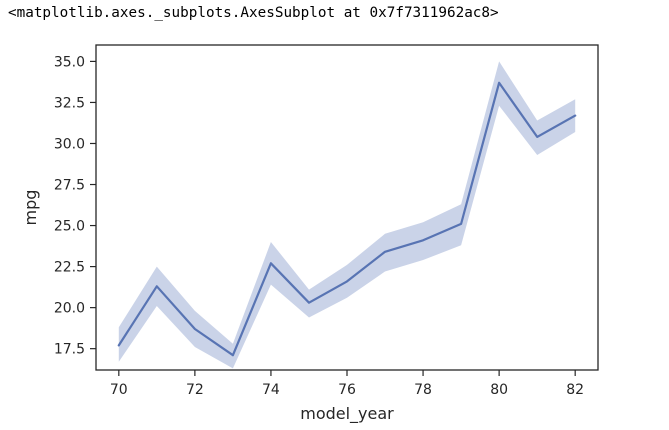  What do you see at coordinates (69, 350) in the screenshot?
I see `y-tick-label: 17.5` at bounding box center [69, 350].